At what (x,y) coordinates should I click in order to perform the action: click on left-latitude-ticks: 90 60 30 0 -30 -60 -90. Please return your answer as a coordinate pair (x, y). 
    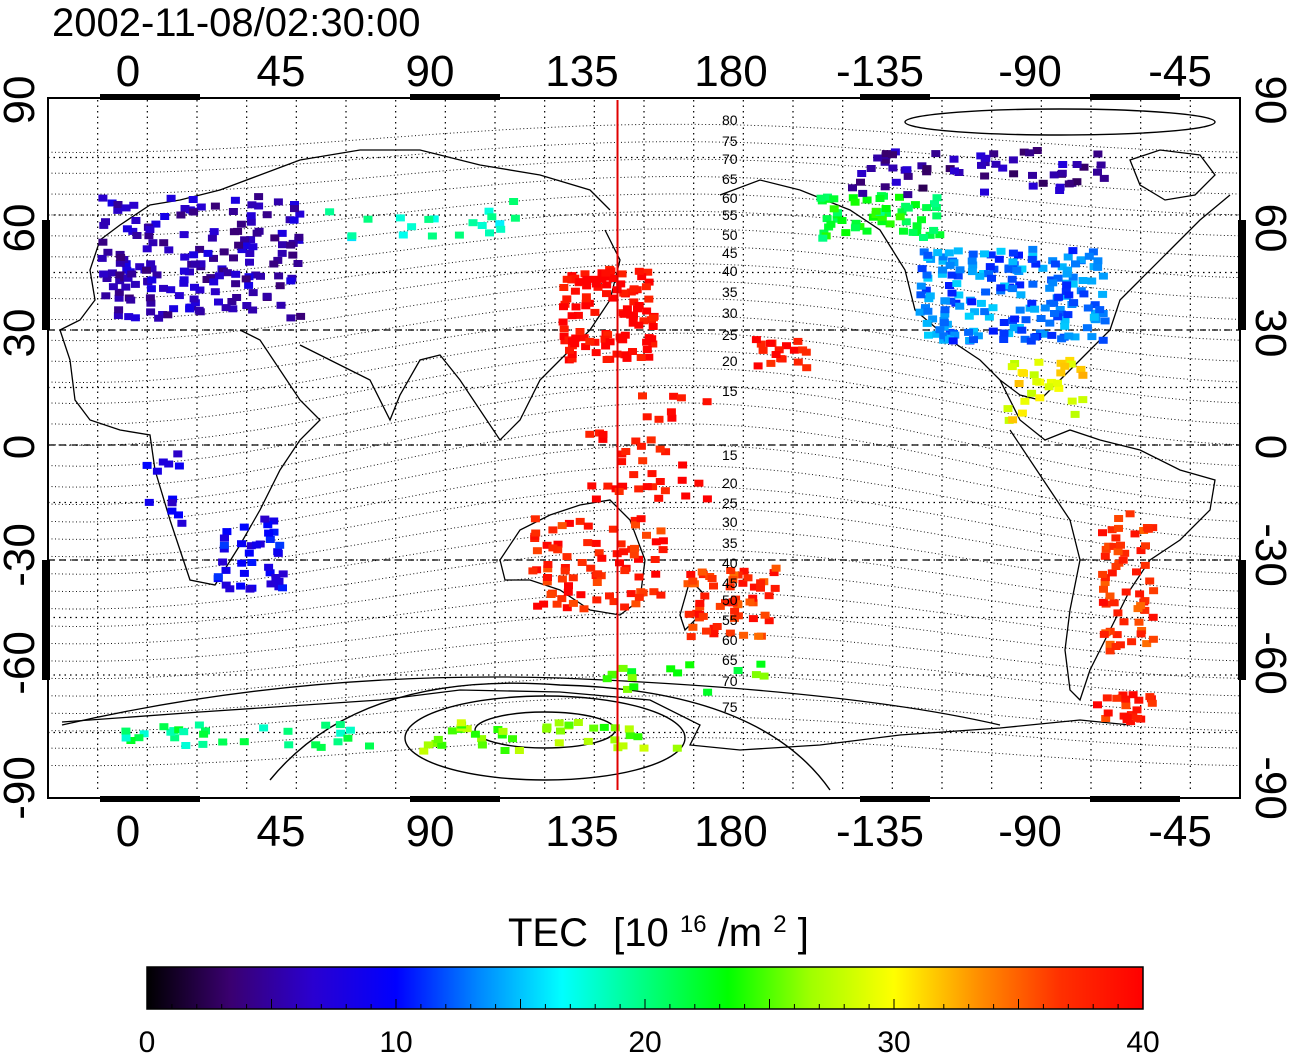
    Looking at the image, I should click on (22, 448).